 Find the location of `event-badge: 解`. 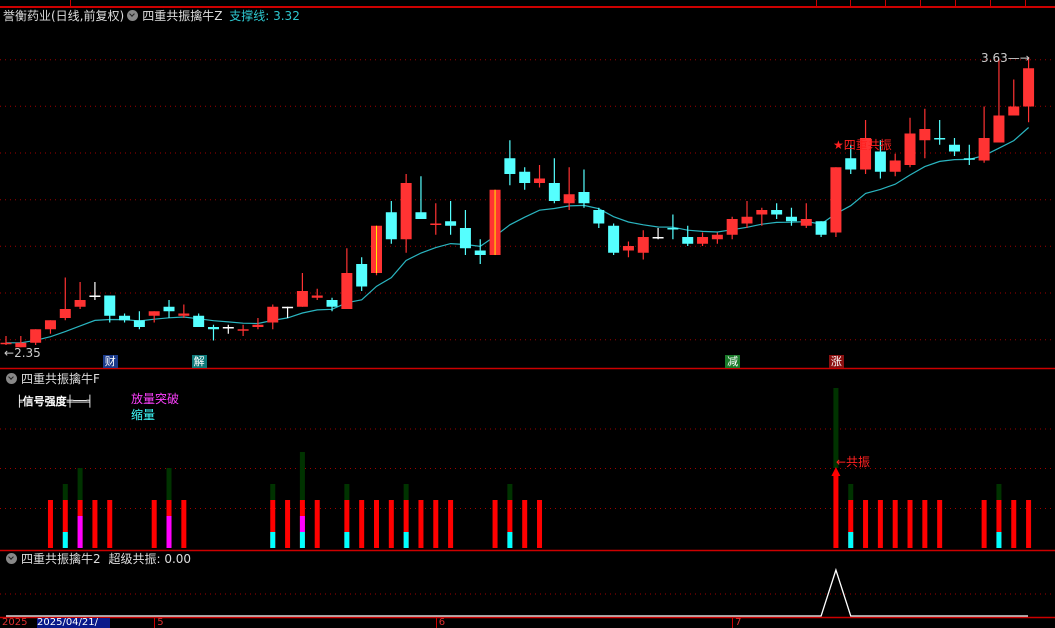

event-badge: 解 is located at coordinates (199, 361).